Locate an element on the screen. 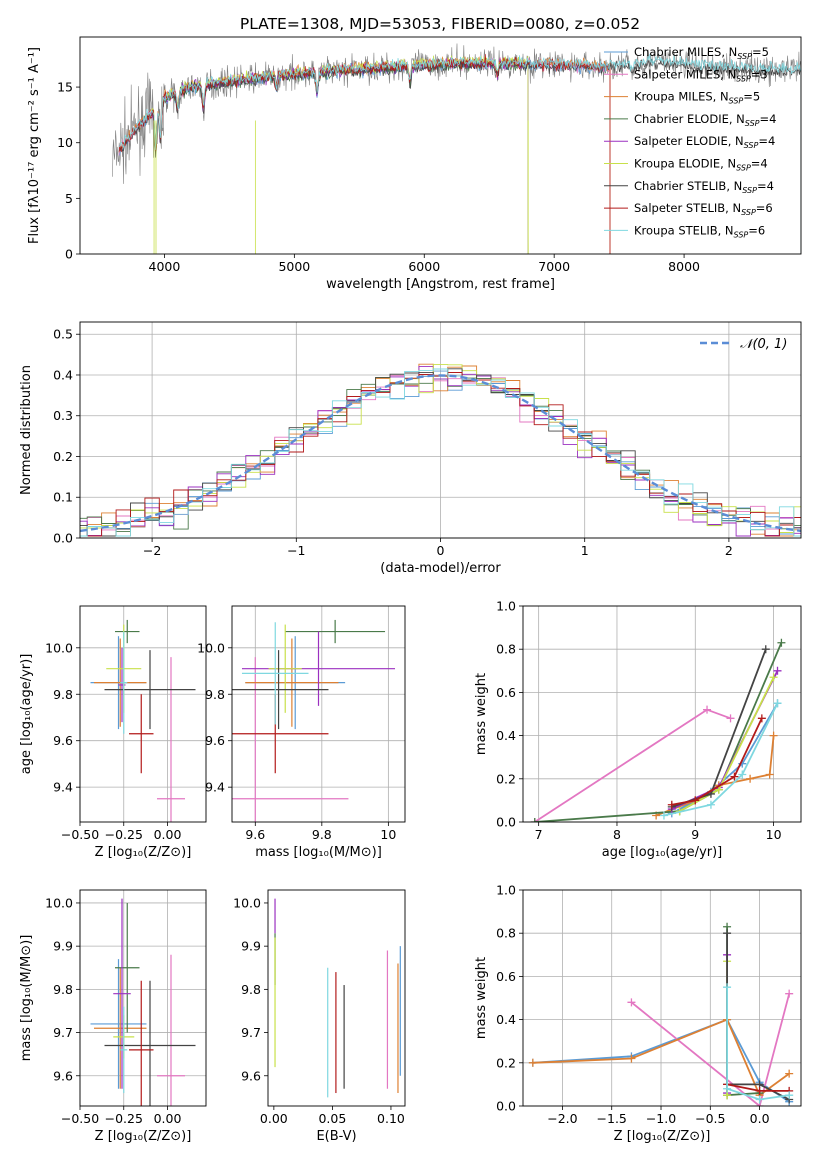 This screenshot has width=819, height=1170. x-axis-label: age [log₁₀(age/yr)] is located at coordinates (662, 852).